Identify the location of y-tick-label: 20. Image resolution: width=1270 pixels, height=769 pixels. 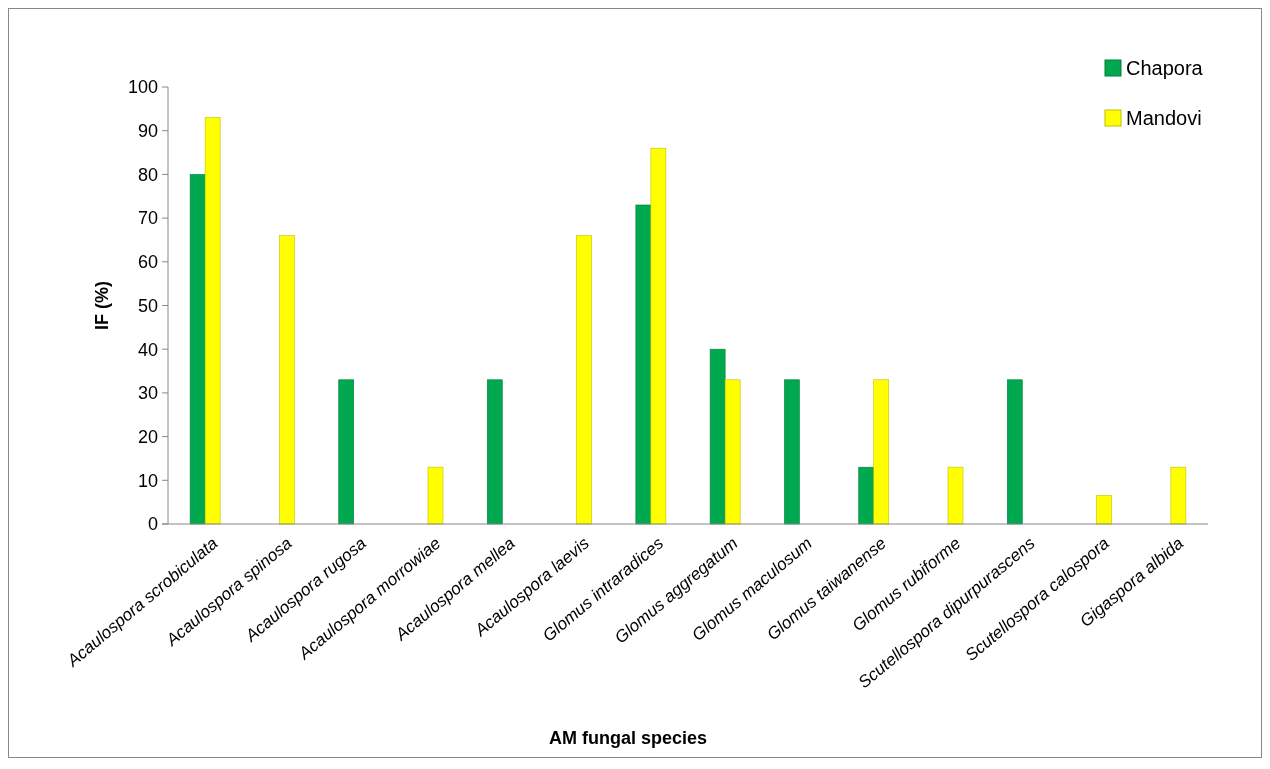
(147, 436).